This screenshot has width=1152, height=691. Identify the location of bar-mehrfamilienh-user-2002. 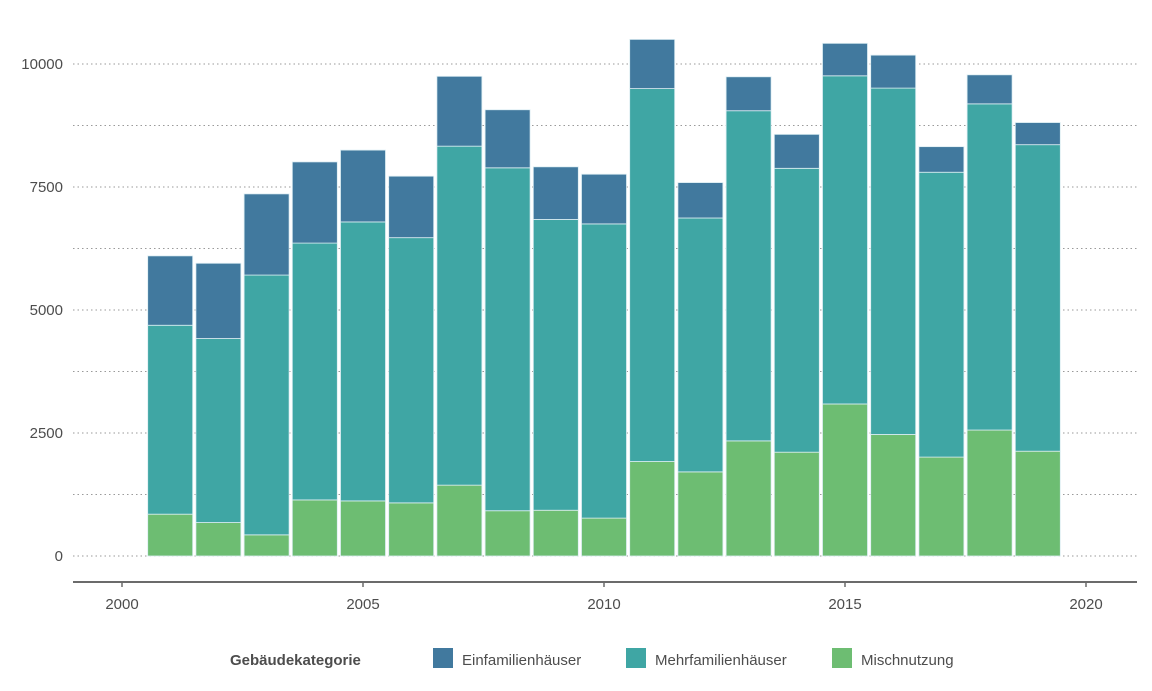
(218, 430).